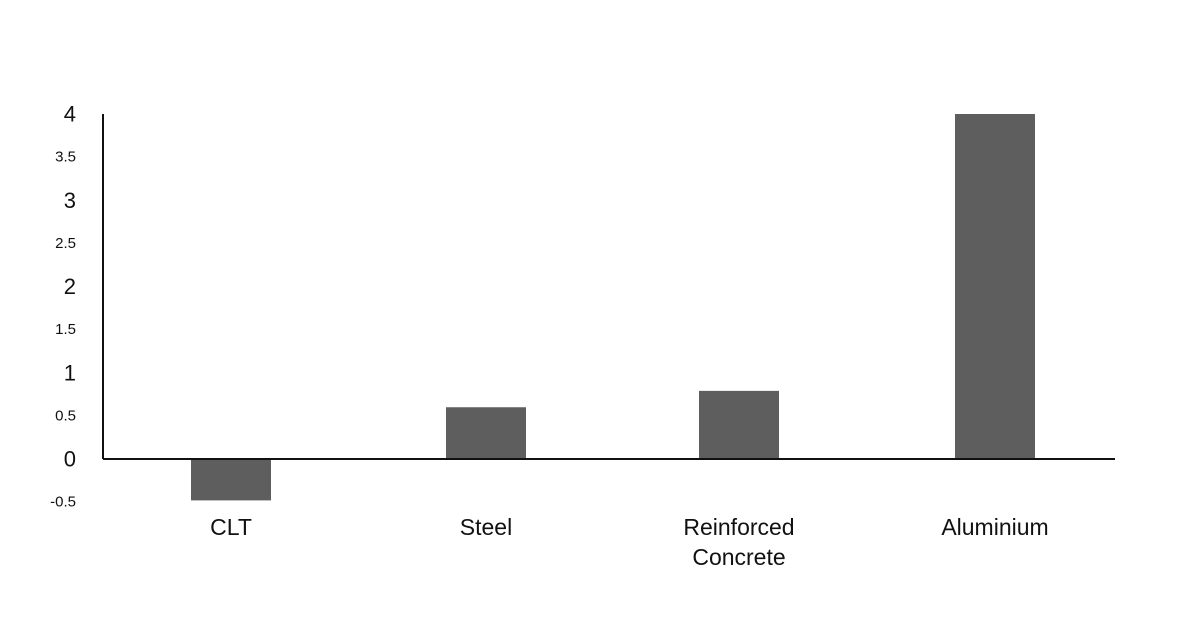 The width and height of the screenshot is (1200, 630). Describe the element at coordinates (65, 415) in the screenshot. I see `y-tick-label: 0.5` at that location.